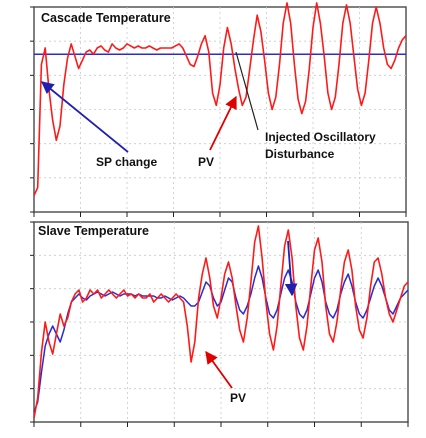 Image resolution: width=426 pixels, height=438 pixels. Describe the element at coordinates (206, 162) in the screenshot. I see `top-pv-label: PV` at that location.